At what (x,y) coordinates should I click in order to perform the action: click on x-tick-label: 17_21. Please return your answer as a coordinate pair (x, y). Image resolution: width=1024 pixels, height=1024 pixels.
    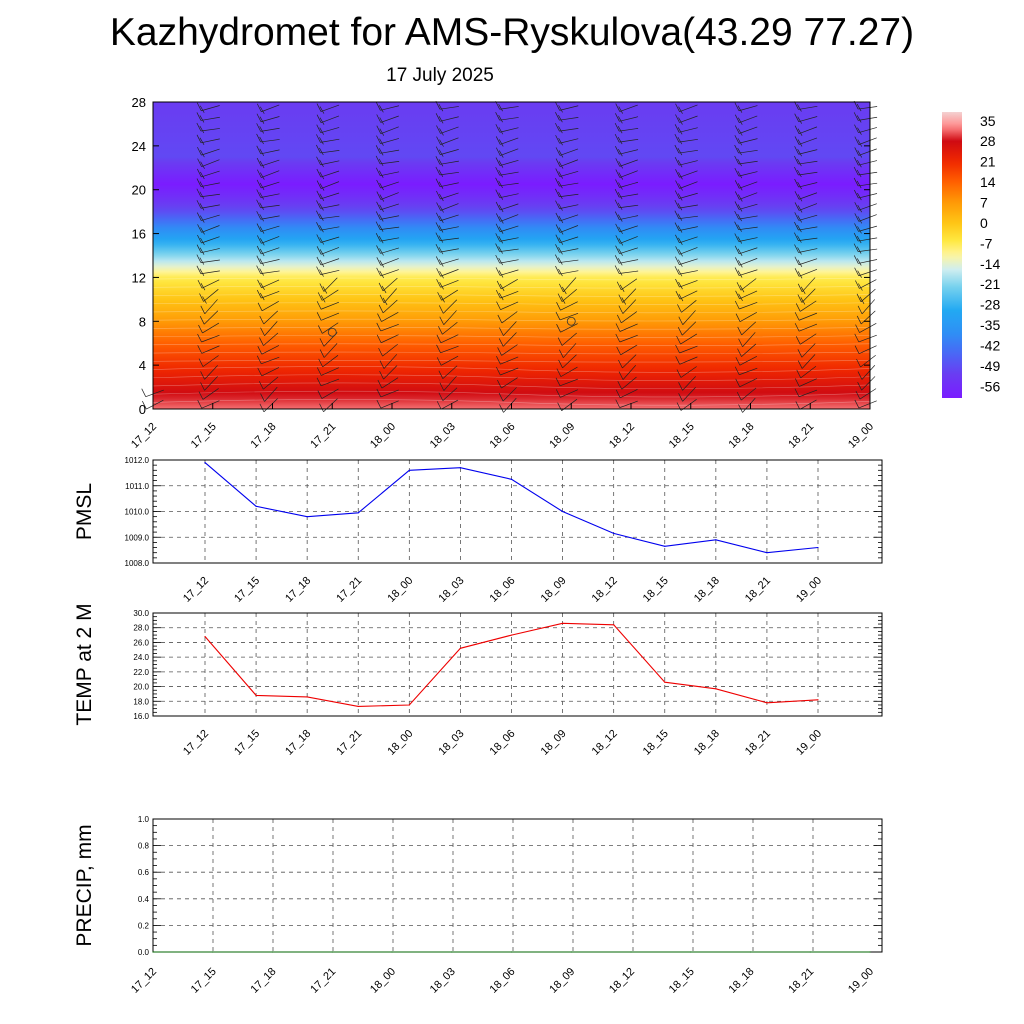
    Looking at the image, I should click on (349, 590).